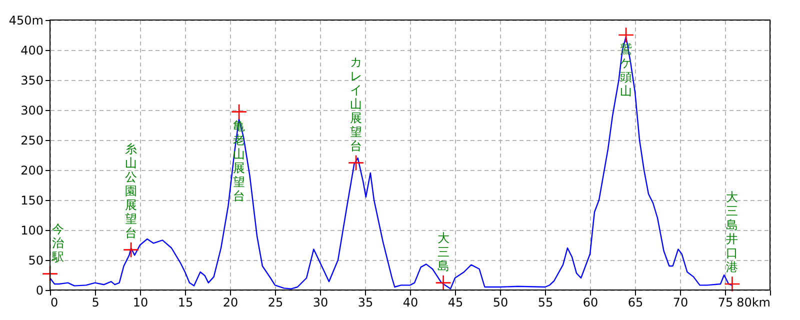 The width and height of the screenshot is (800, 320). What do you see at coordinates (54, 303) in the screenshot?
I see `x-tick-label: 0` at bounding box center [54, 303].